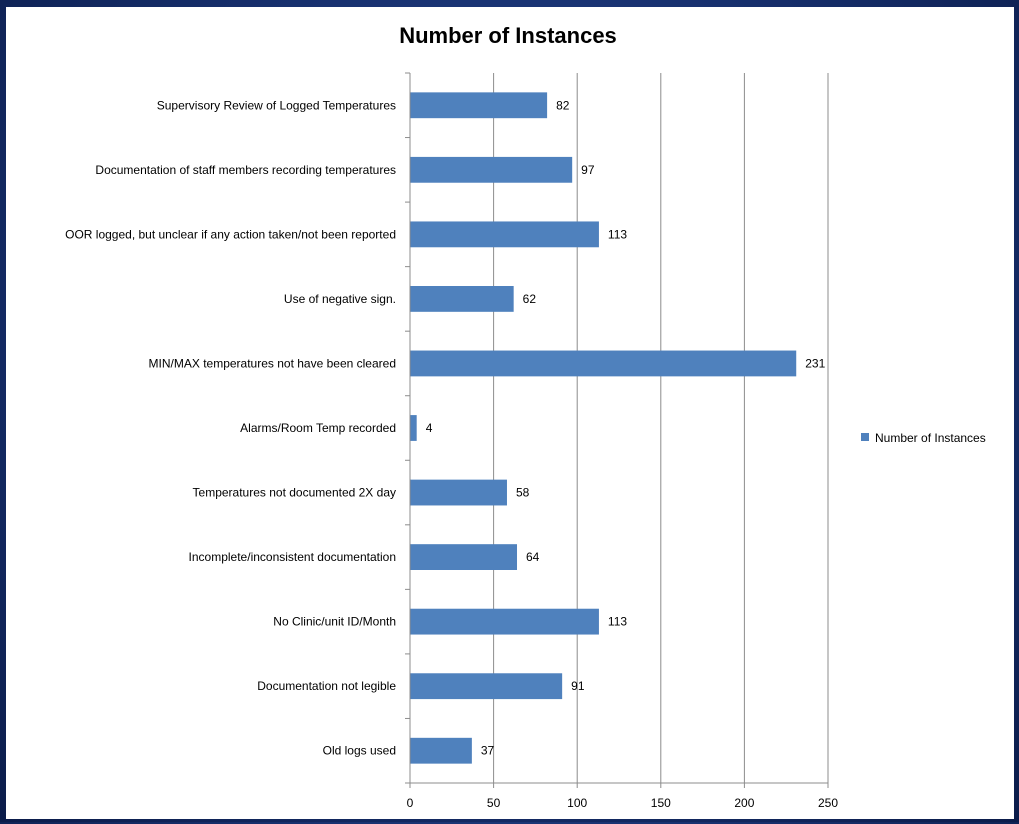 This screenshot has height=824, width=1019. Describe the element at coordinates (508, 35) in the screenshot. I see `chart-title: Number of Instances` at that location.